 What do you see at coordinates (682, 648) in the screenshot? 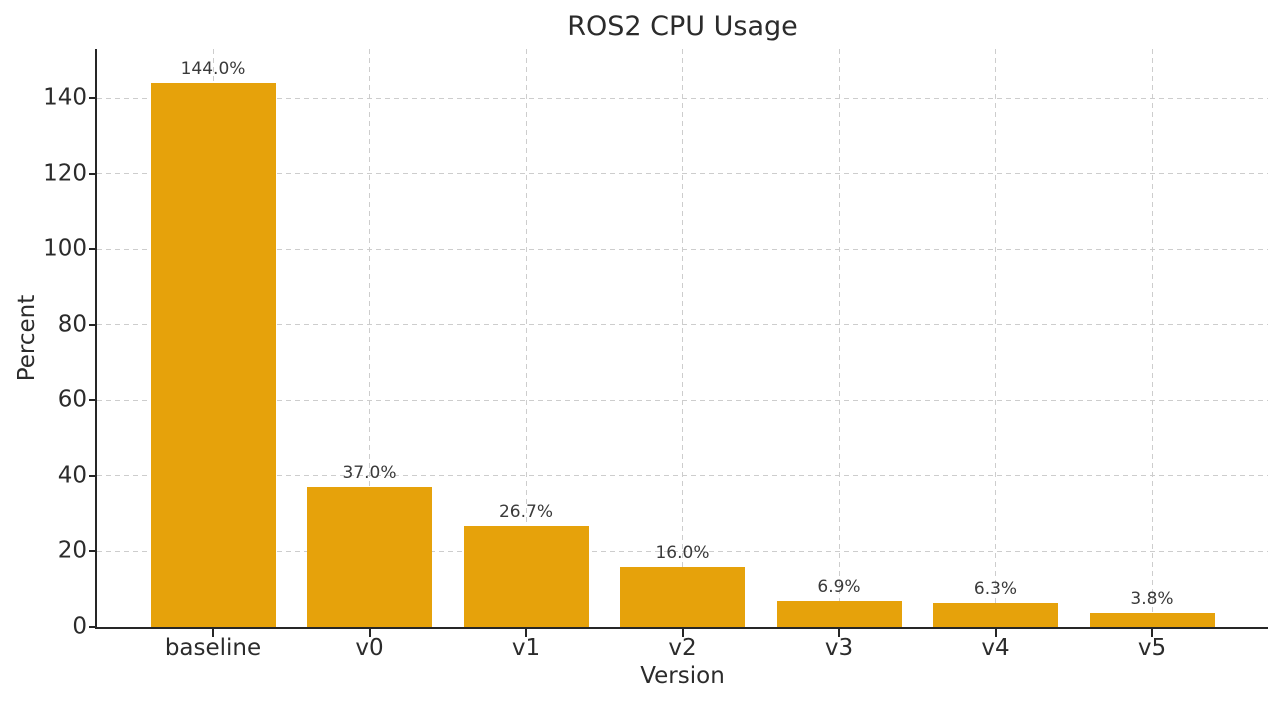
I see `x-tick-label-v2: v2` at bounding box center [682, 648].